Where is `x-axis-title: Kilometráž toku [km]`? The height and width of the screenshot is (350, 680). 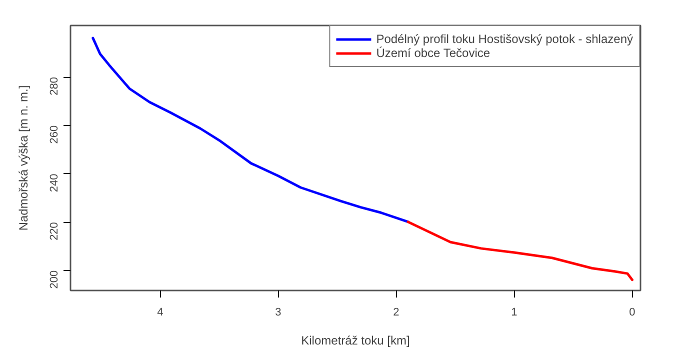 x-axis-title: Kilometráž toku [km] is located at coordinates (355, 341).